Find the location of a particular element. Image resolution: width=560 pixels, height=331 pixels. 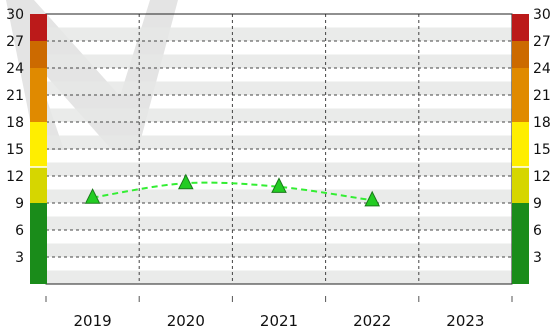

right-y-tick-label: 18 is located at coordinates (542, 123).